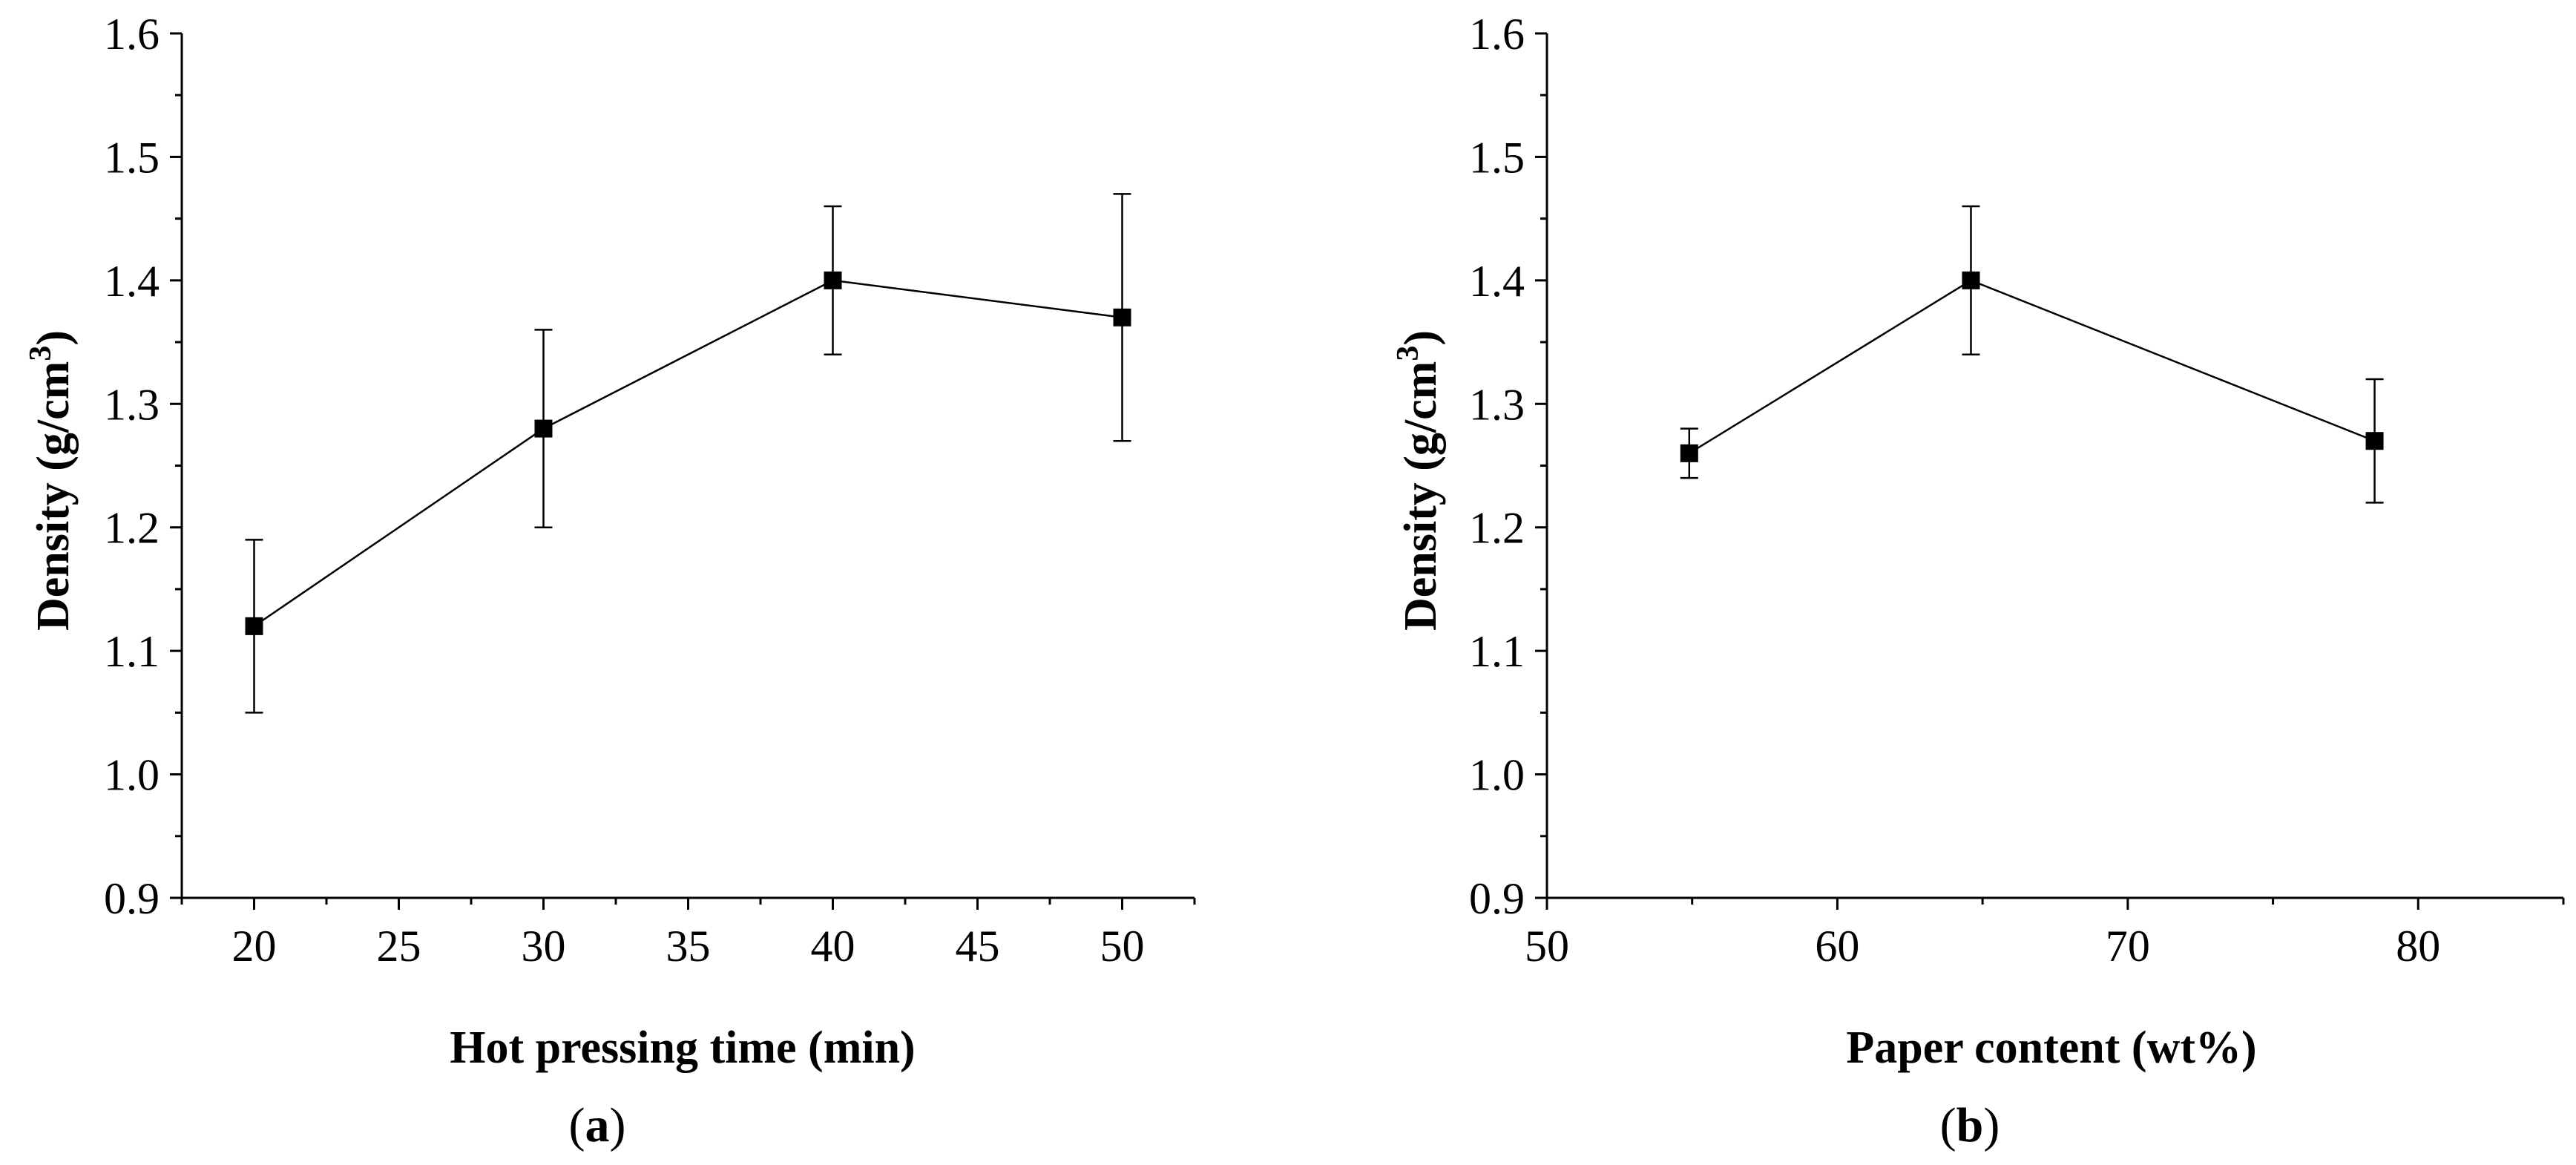  I want to click on x-axis-title: Paper content (wt%), so click(2051, 1048).